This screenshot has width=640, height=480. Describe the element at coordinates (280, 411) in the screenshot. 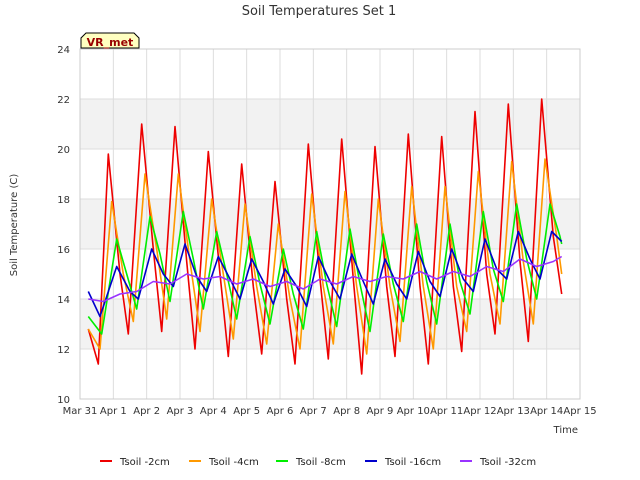

I see `x-tick-label: Apr 6` at that location.